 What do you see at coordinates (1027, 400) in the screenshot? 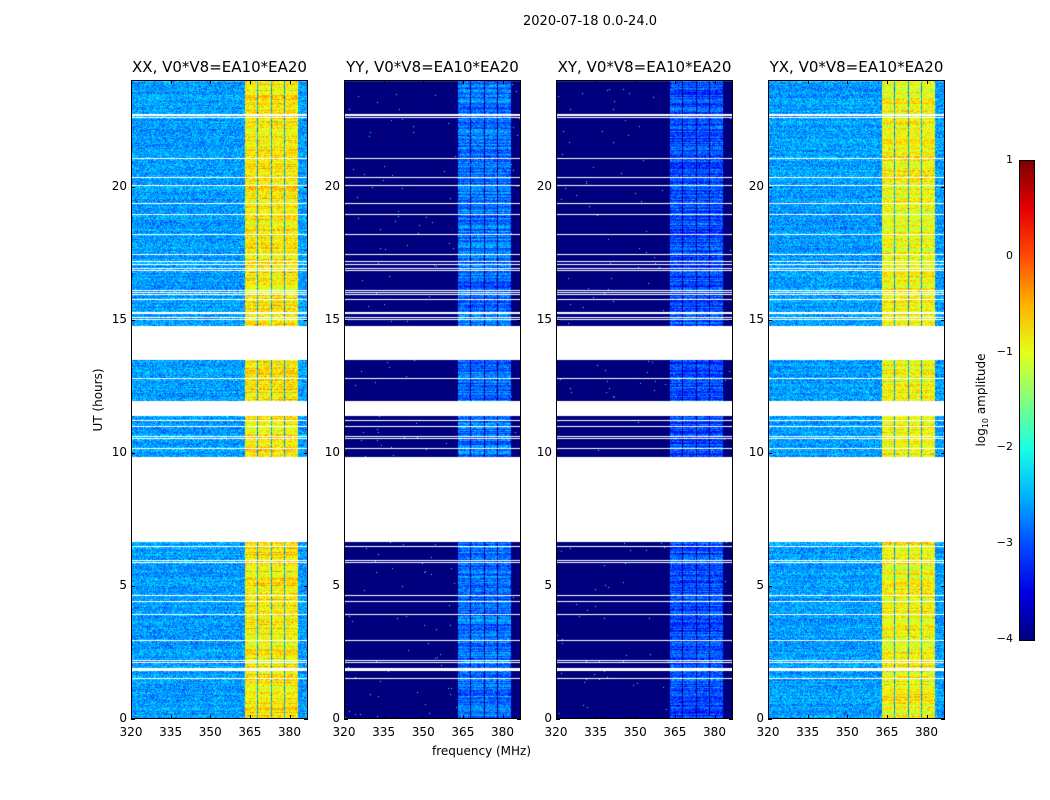
I see `colorbar` at bounding box center [1027, 400].